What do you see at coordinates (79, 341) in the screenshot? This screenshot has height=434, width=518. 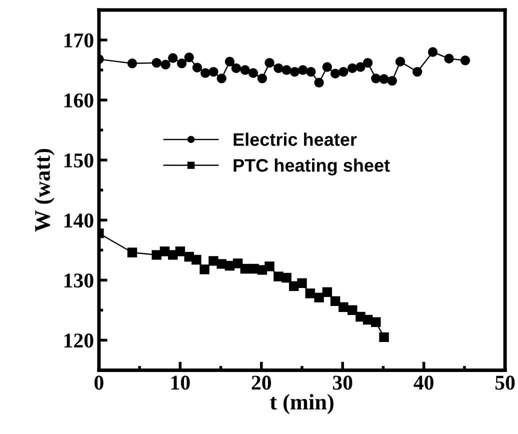 I see `y-tick-label: 120` at bounding box center [79, 341].